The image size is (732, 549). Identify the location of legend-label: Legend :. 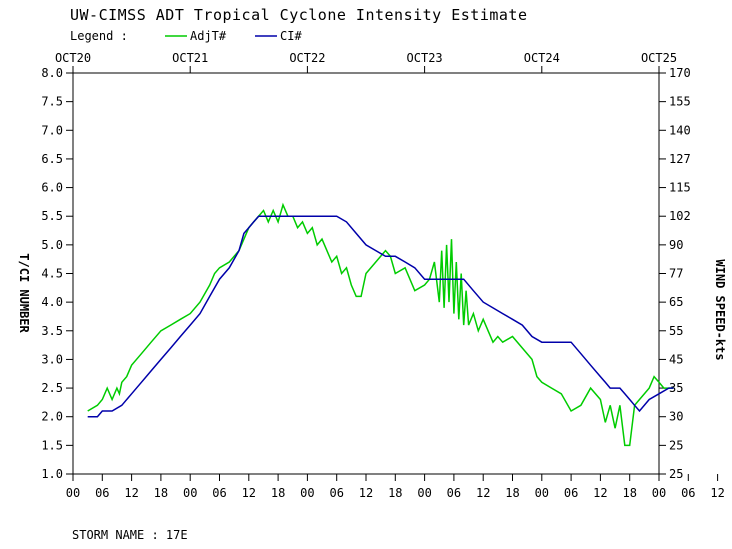
(99, 36).